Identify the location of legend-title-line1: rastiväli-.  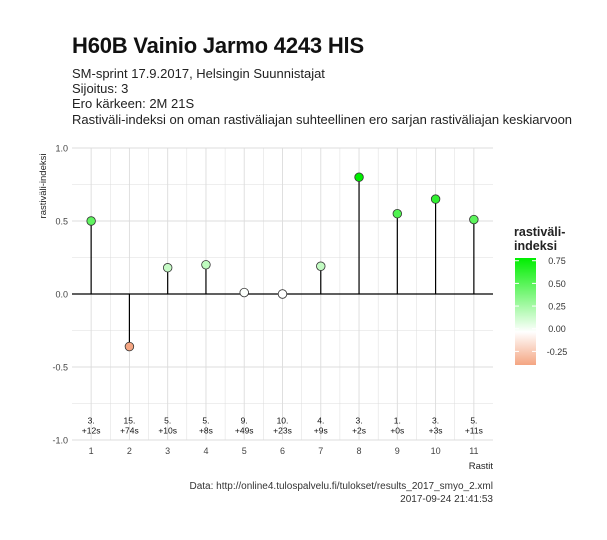
(540, 232).